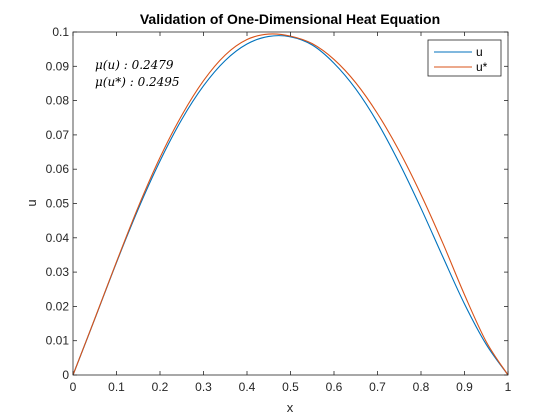 This screenshot has width=560, height=420. Describe the element at coordinates (58, 101) in the screenshot. I see `y-tick-label: 0.08` at that location.